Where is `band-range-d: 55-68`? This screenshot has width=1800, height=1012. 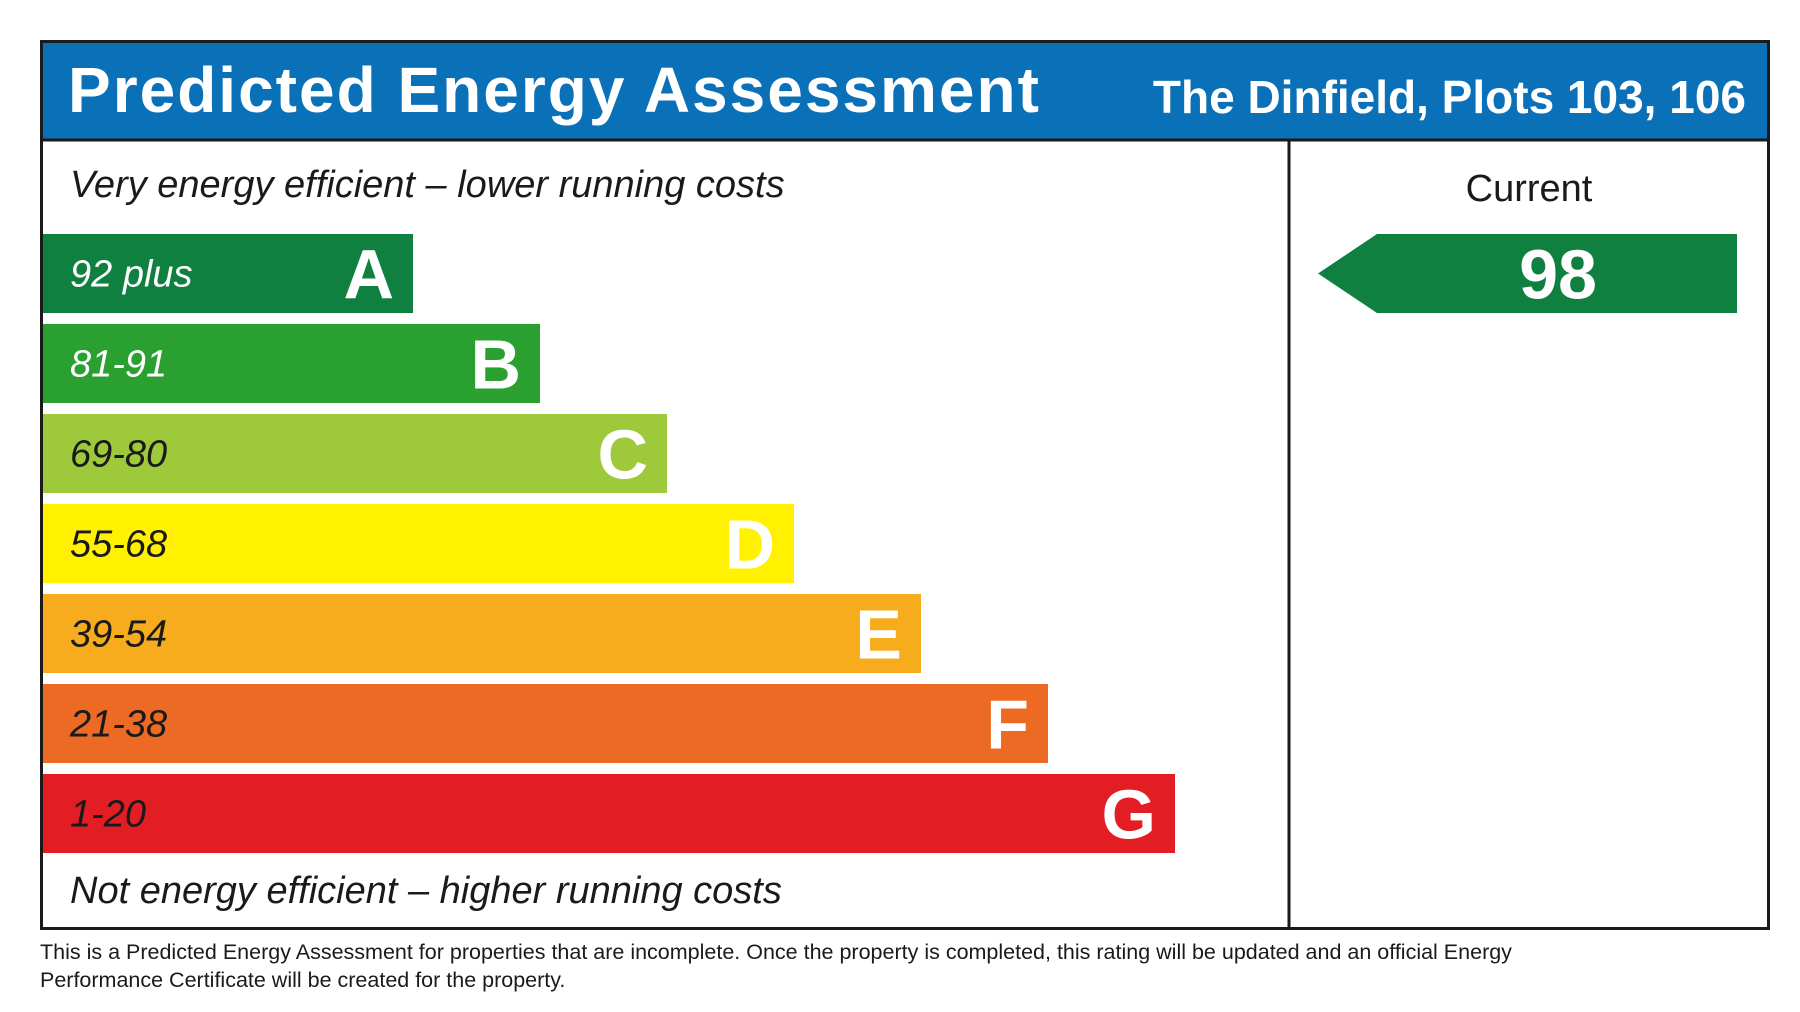
band-range-d: 55-68 is located at coordinates (118, 545).